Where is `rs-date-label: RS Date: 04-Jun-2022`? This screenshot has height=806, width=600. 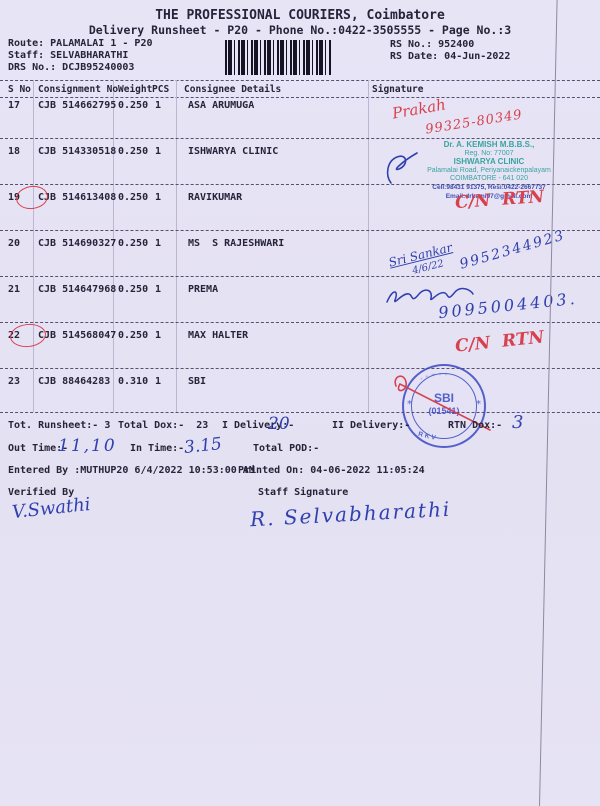
rs-date-label: RS Date: 04-Jun-2022 is located at coordinates (450, 56).